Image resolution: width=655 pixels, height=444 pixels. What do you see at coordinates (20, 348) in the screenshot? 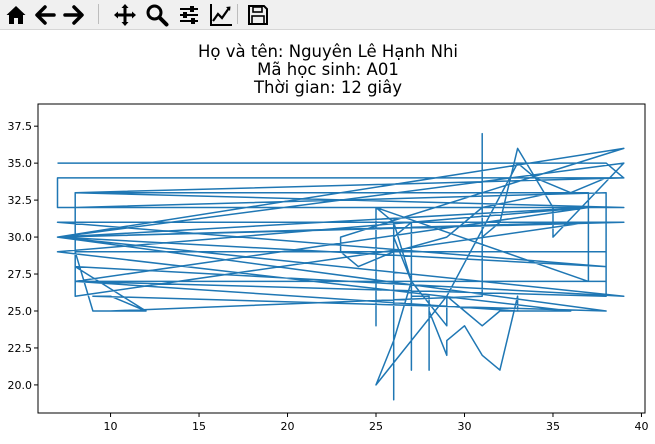
I see `y-tick-label: 22.5` at bounding box center [20, 348].